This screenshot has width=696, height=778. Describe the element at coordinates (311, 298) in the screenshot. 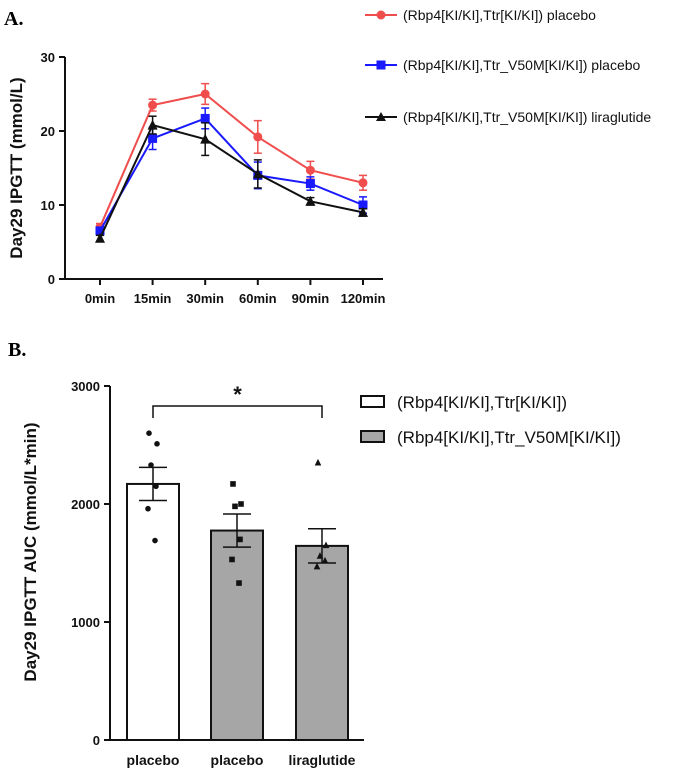

I see `a-x-tick-label: 90min` at that location.